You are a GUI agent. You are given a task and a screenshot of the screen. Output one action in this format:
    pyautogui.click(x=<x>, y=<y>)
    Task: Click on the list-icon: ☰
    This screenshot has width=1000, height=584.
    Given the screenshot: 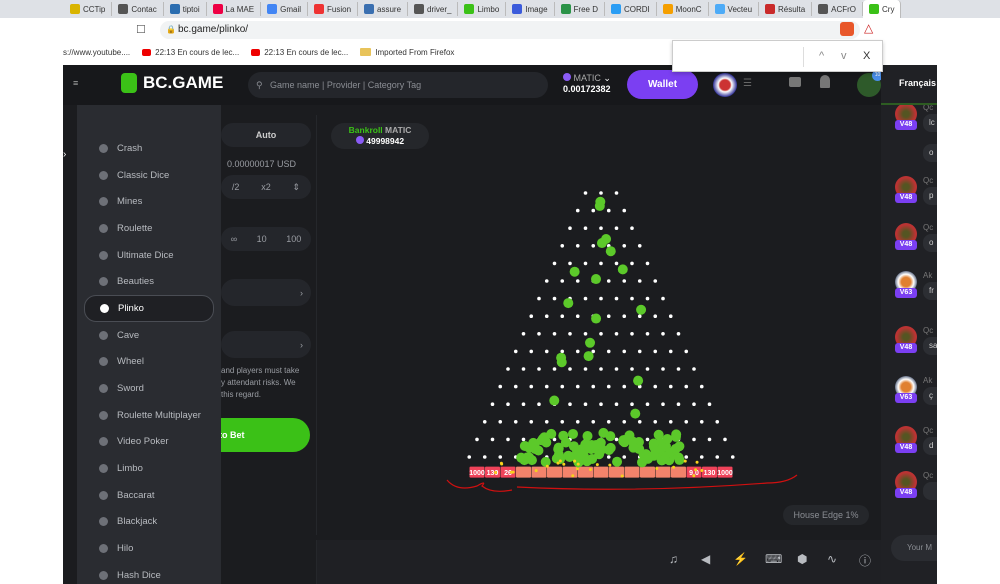 What is the action you would take?
    pyautogui.click(x=747, y=83)
    